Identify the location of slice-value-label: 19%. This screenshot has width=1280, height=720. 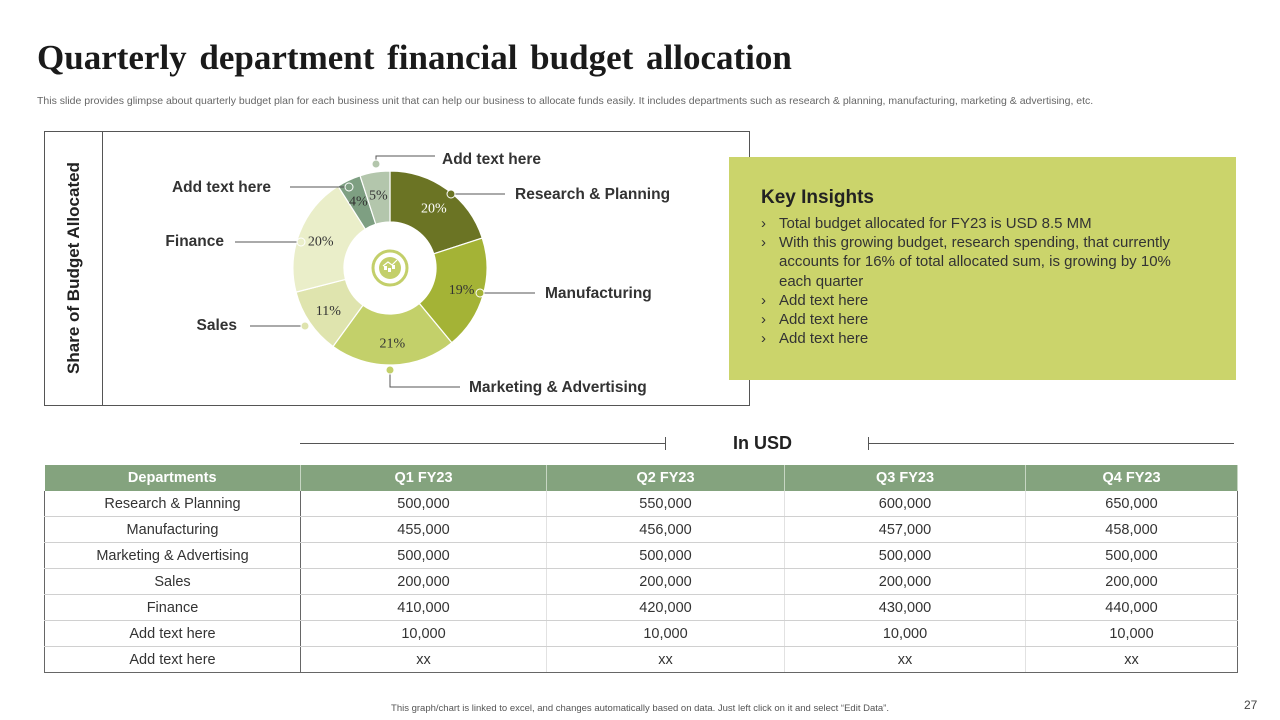
(462, 290).